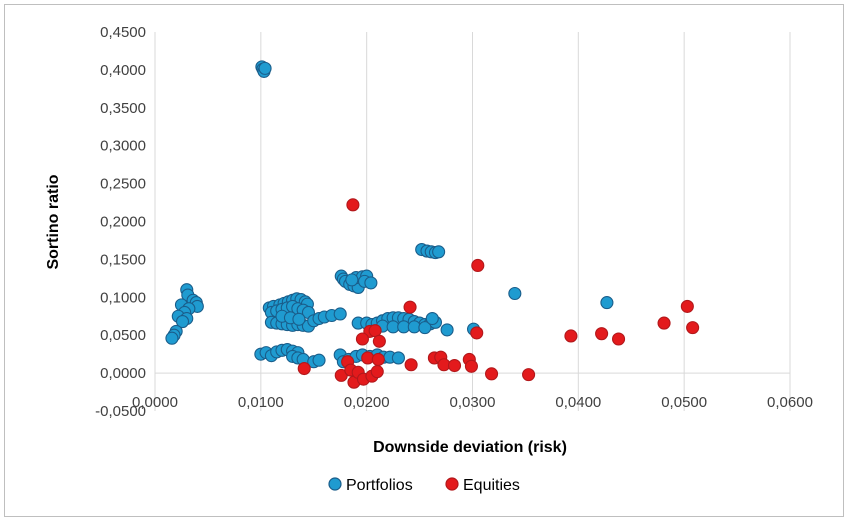 The height and width of the screenshot is (523, 850). What do you see at coordinates (424, 485) in the screenshot?
I see `legend: Portfolios Equities` at bounding box center [424, 485].